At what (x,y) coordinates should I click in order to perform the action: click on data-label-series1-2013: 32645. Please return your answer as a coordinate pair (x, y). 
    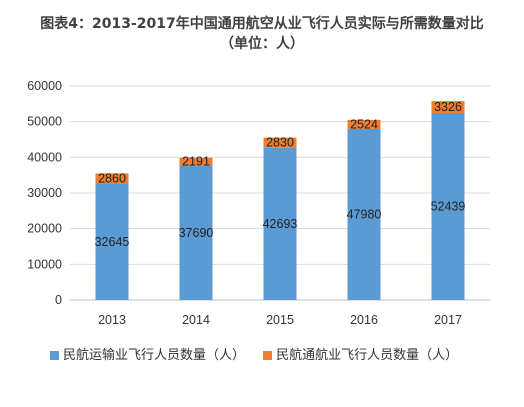
    Looking at the image, I should click on (112, 242).